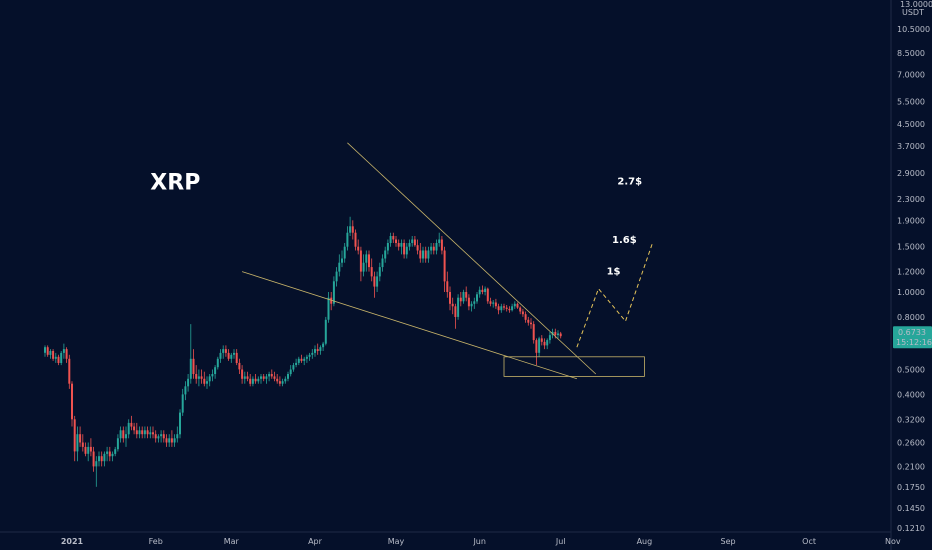 The width and height of the screenshot is (932, 550). Describe the element at coordinates (914, 342) in the screenshot. I see `bar-countdown: 15:12:16` at that location.